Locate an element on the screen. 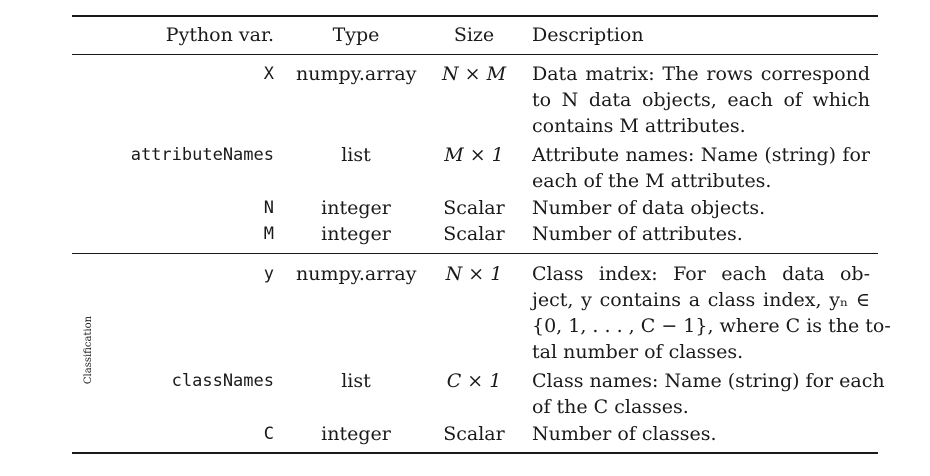 Image resolution: width=930 pixels, height=476 pixels. description-line: ject, y contains a class index, yₙ ∈ is located at coordinates (701, 300).